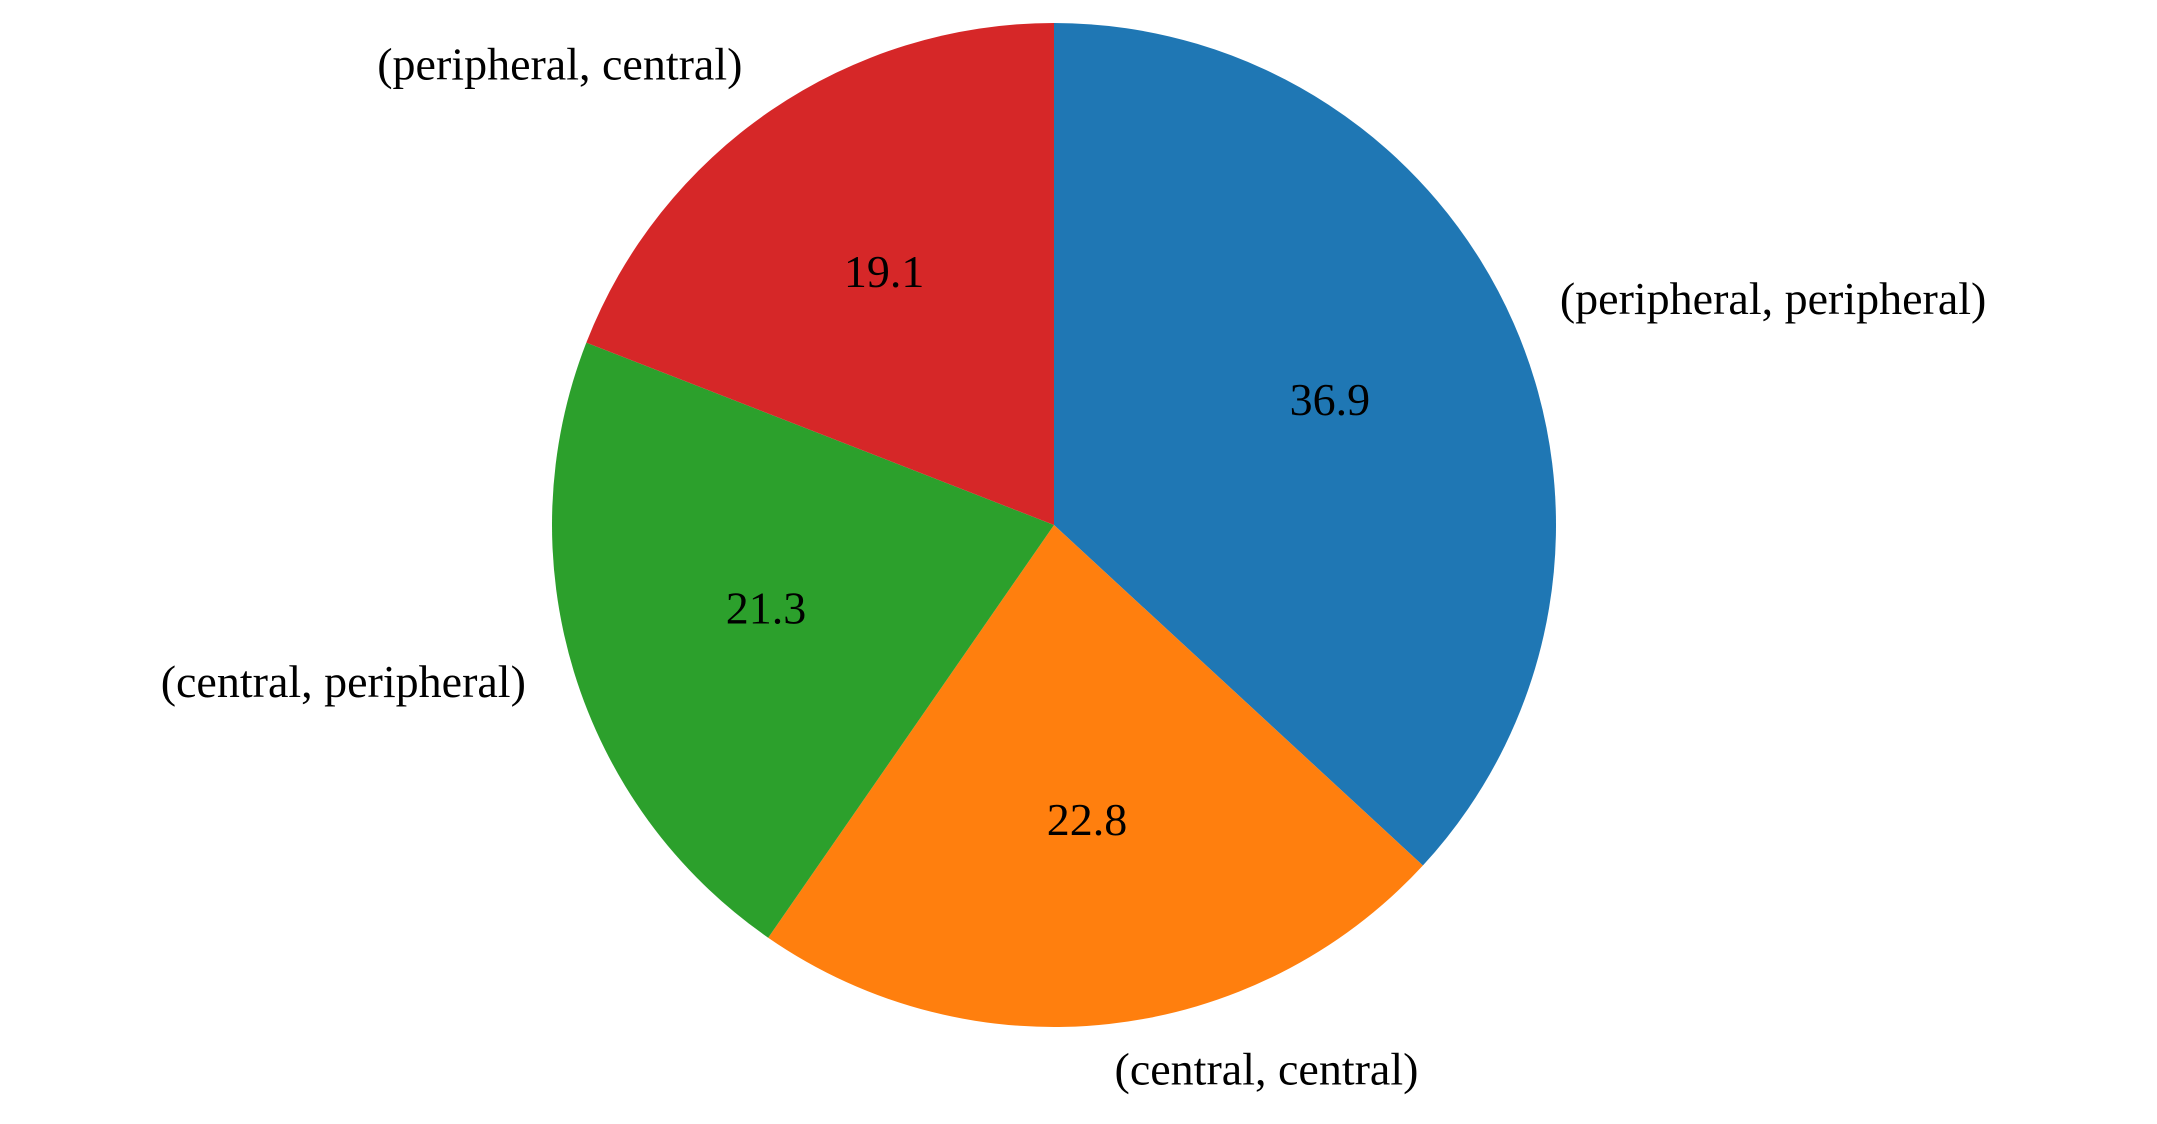 The height and width of the screenshot is (1124, 2157). Describe the element at coordinates (766, 608) in the screenshot. I see `value-label: 21.3` at that location.